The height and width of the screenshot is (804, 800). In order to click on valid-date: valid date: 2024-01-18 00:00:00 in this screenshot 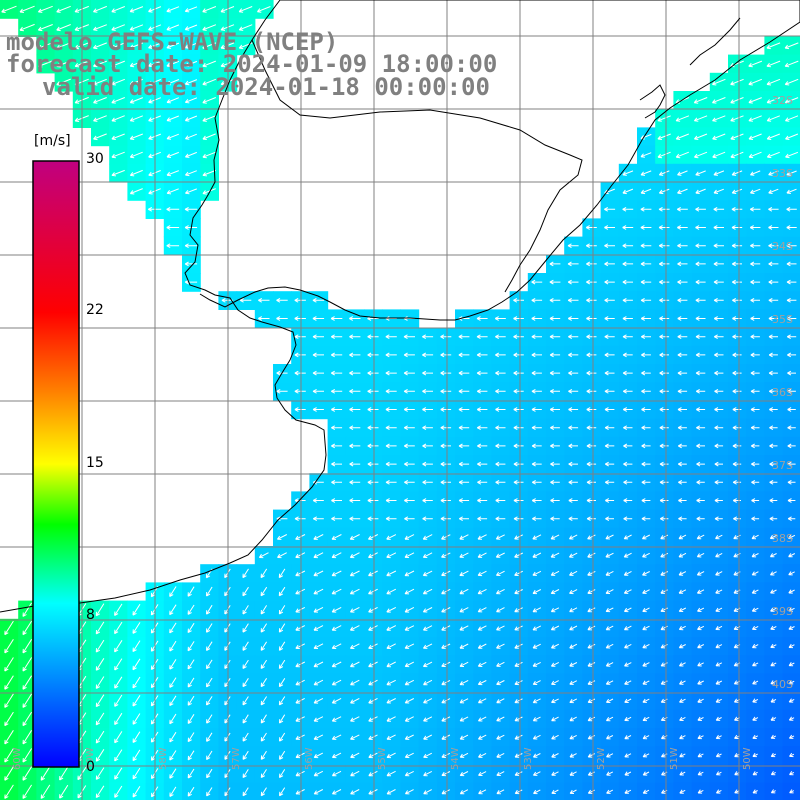, I will do `click(266, 87)`.